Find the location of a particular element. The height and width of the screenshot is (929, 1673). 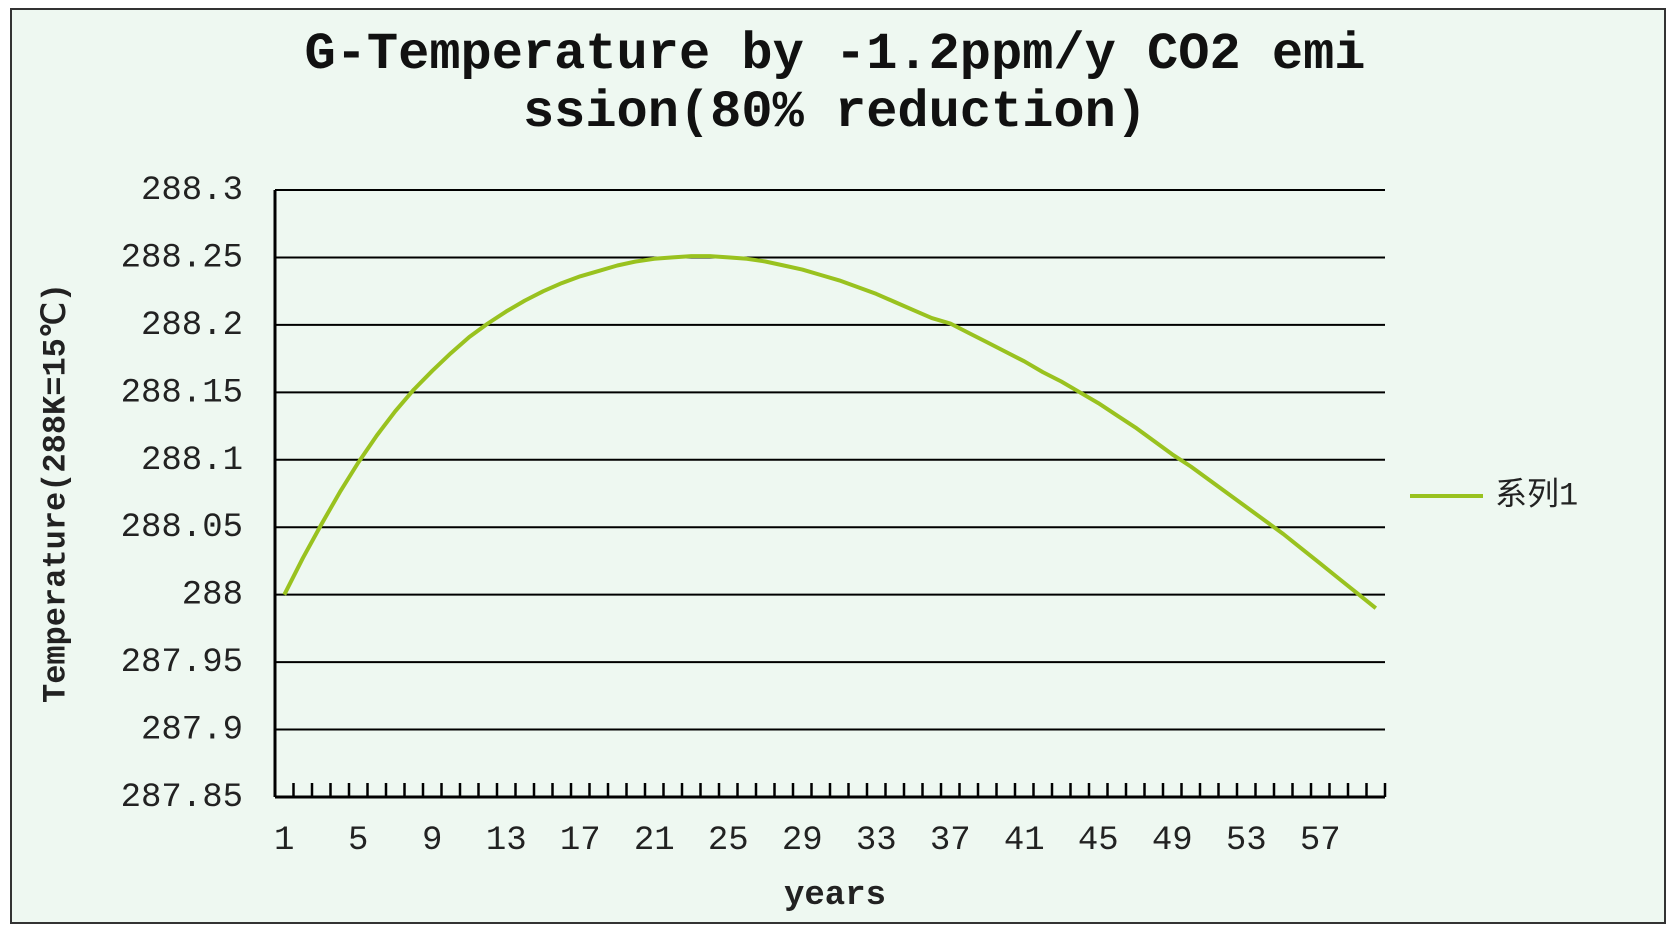

y-axis-label: Temperature(288K=15℃) is located at coordinates (55, 493).